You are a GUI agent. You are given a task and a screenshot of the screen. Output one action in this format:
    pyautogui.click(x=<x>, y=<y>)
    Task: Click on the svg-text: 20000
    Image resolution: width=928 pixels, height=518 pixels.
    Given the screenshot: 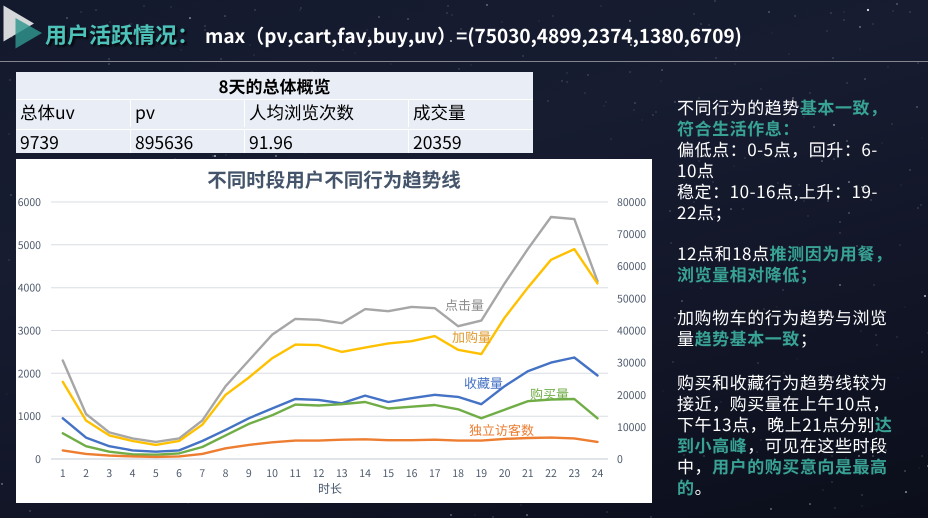 What is the action you would take?
    pyautogui.click(x=631, y=395)
    